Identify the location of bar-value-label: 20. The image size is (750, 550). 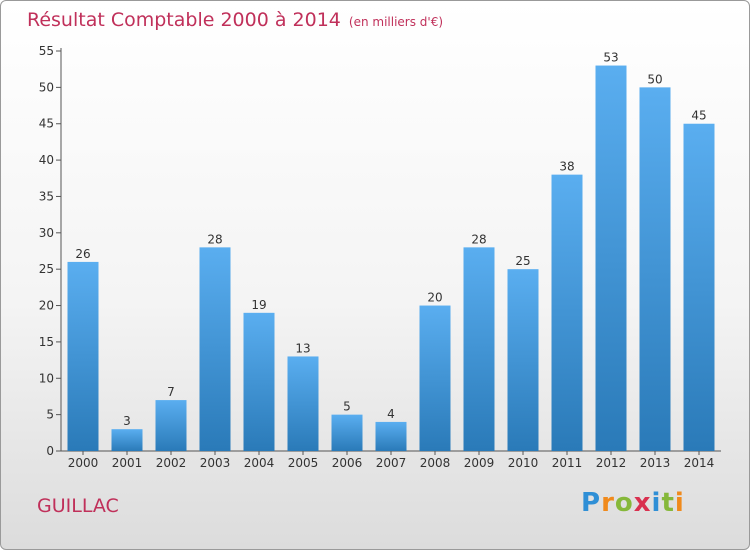
(434, 298).